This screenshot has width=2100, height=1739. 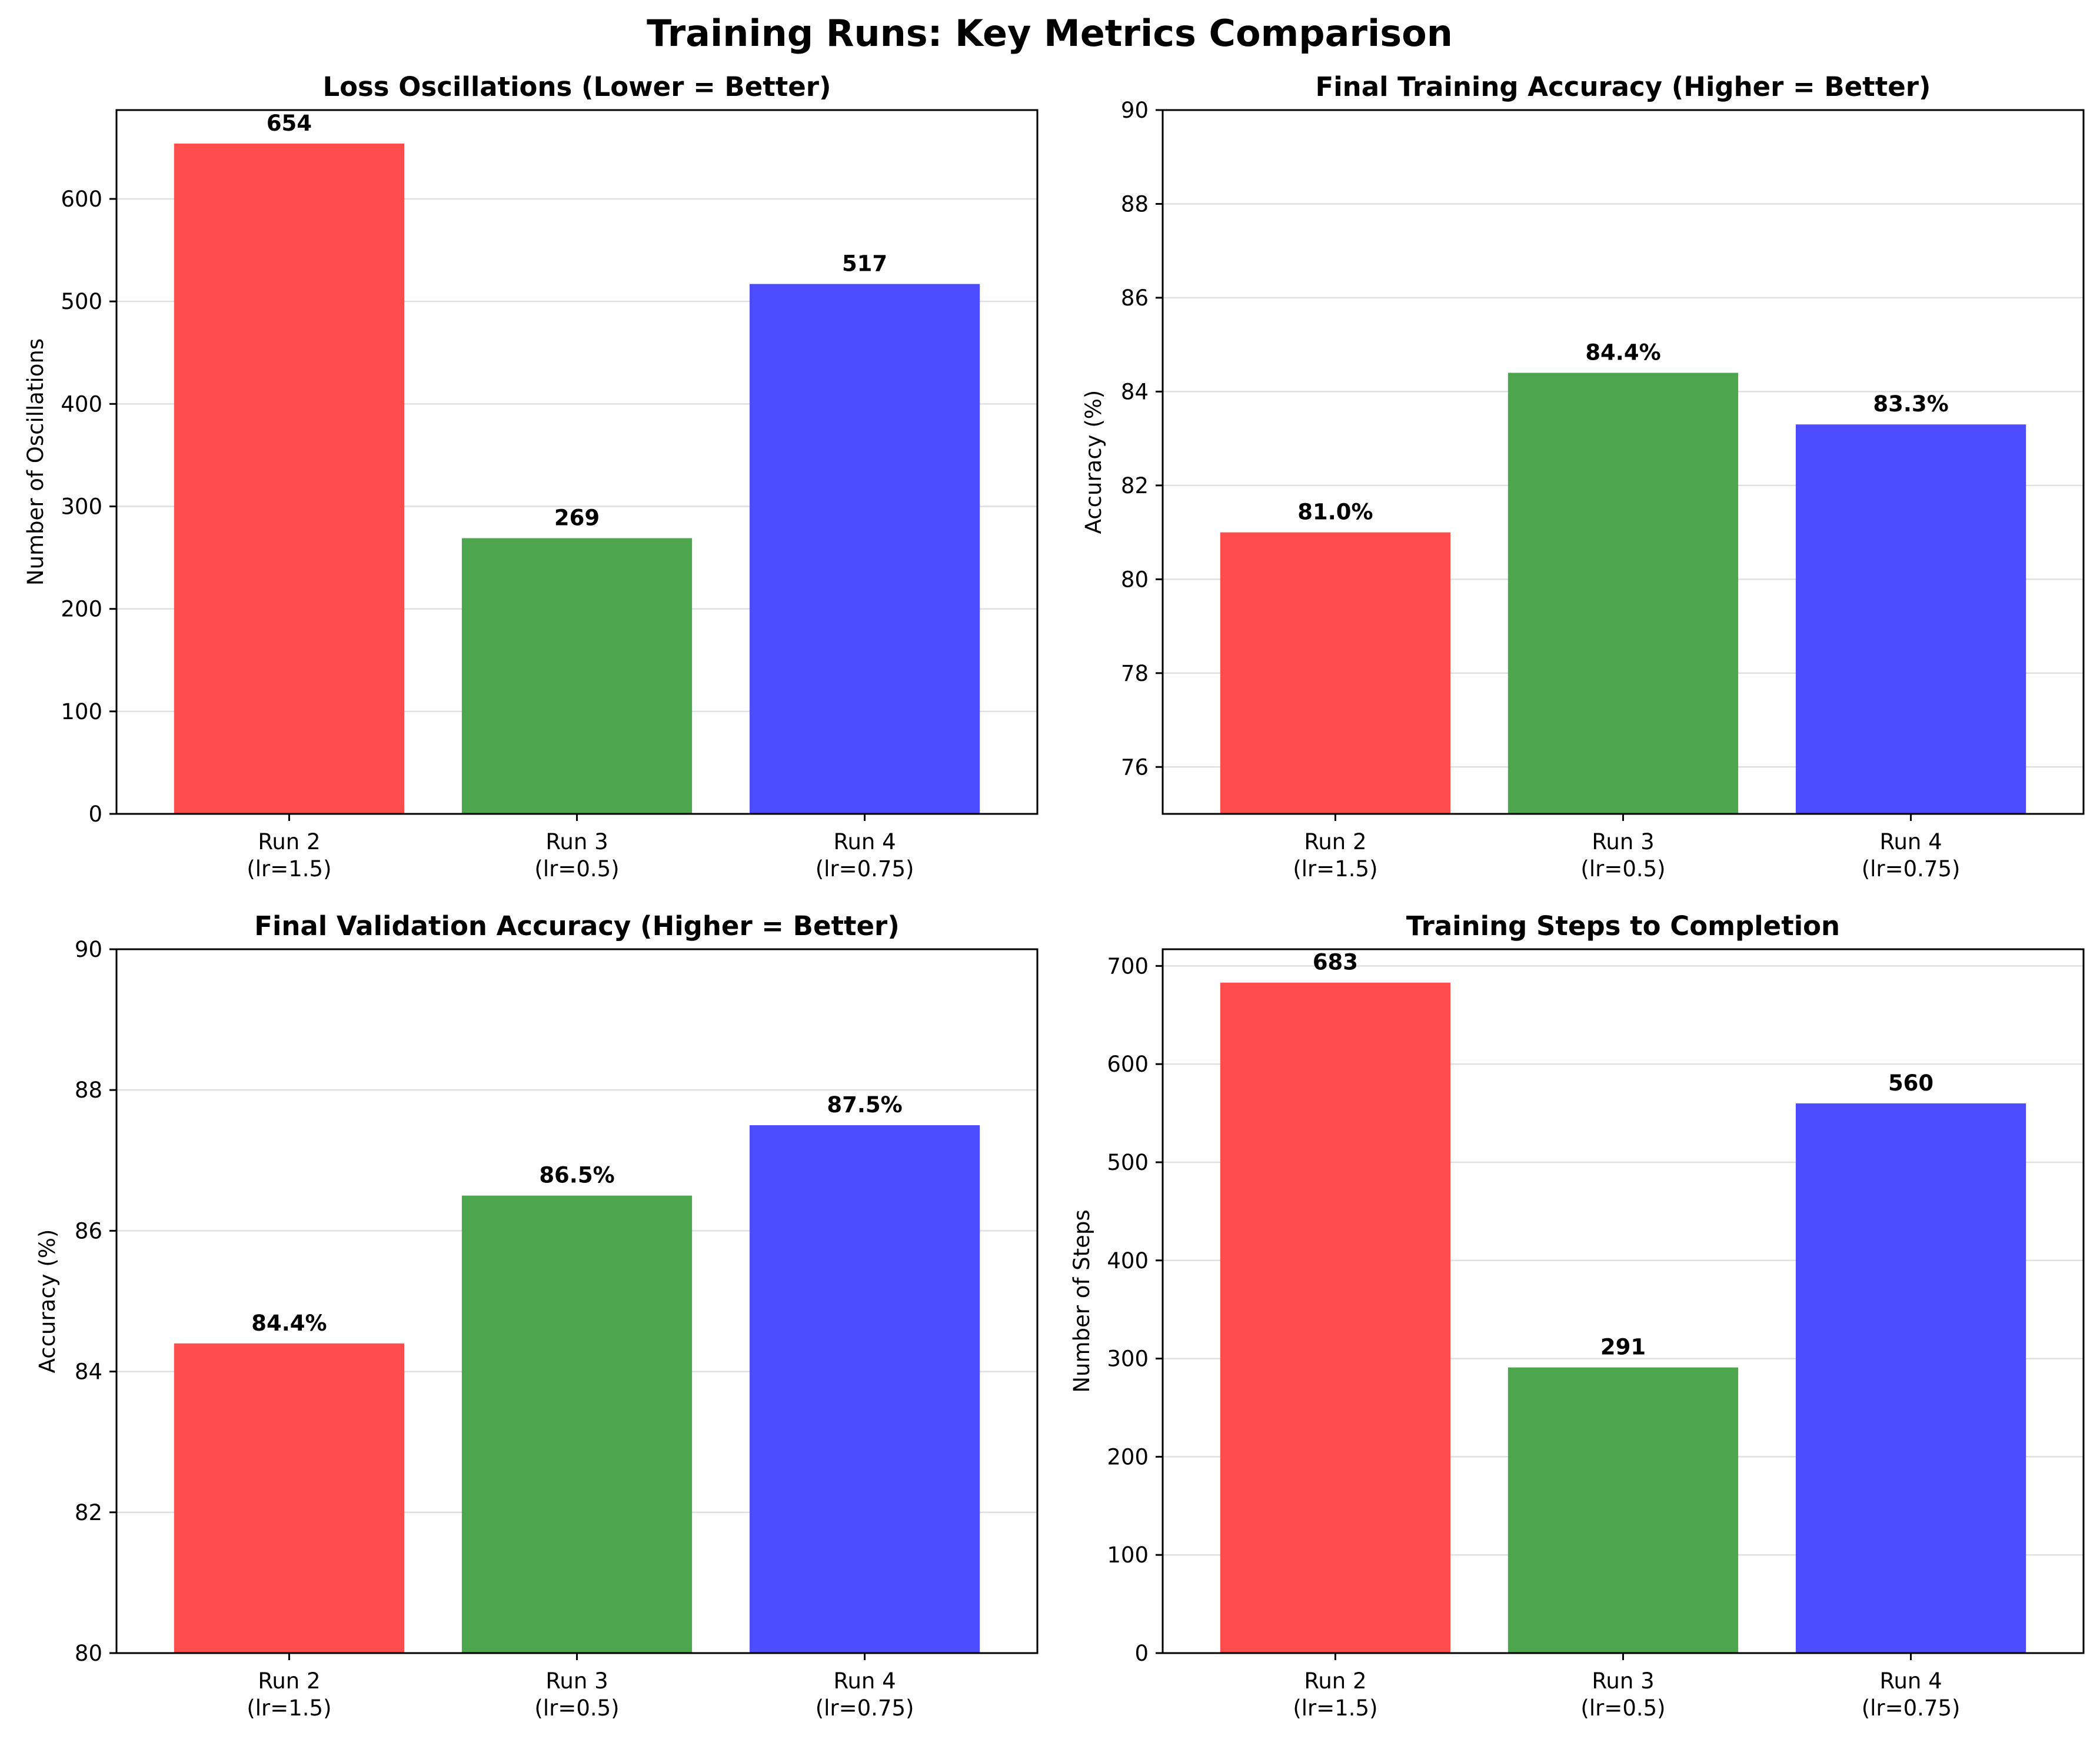 I want to click on bar-value-label: 517, so click(x=864, y=264).